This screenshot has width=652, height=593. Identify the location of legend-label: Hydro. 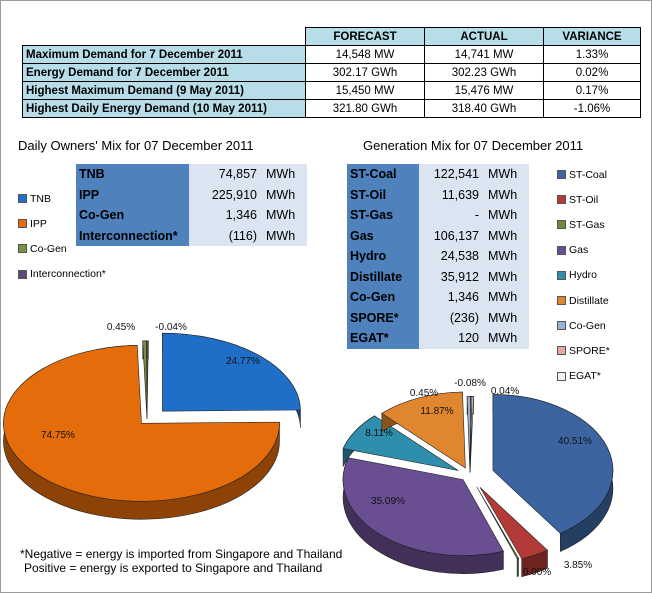
(583, 275).